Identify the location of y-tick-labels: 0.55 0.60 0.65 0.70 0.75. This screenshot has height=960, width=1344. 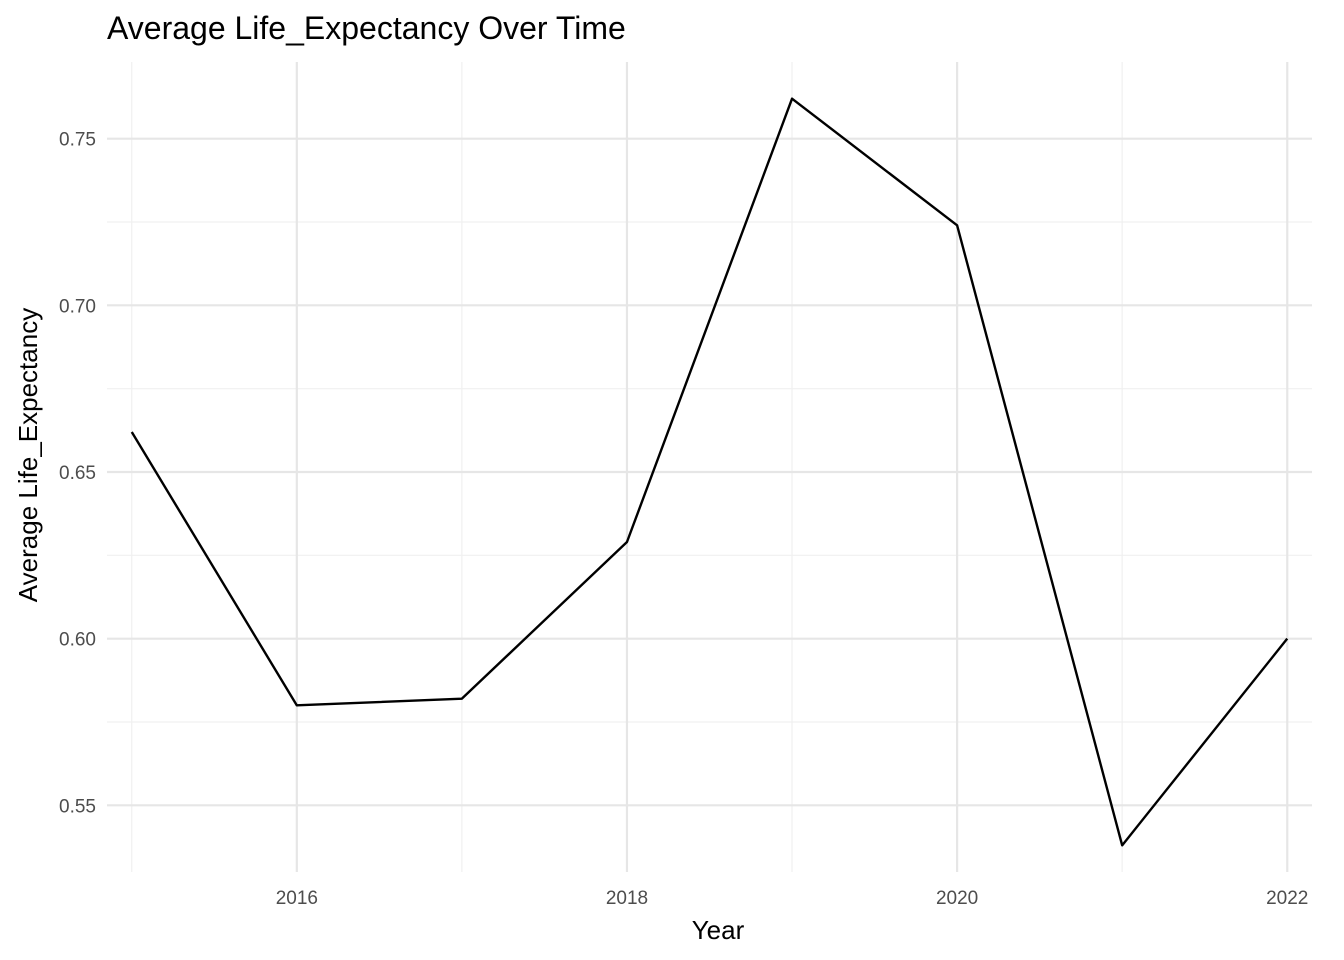
(77, 474).